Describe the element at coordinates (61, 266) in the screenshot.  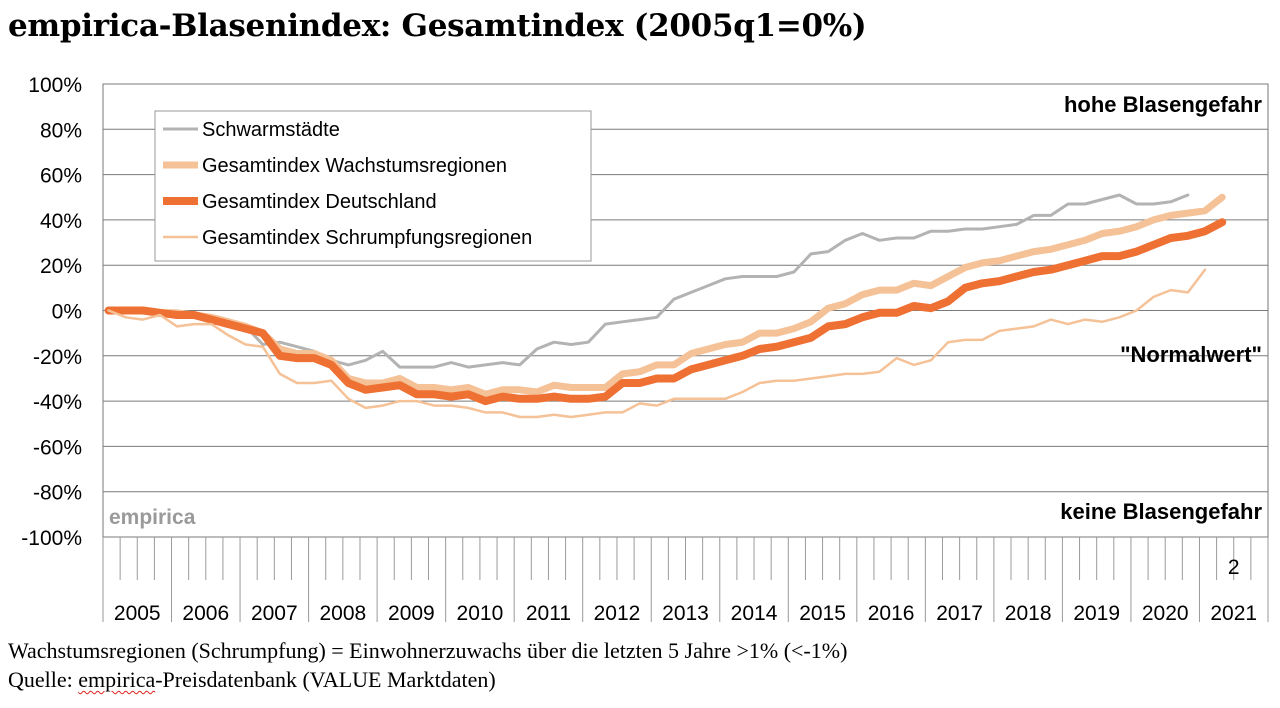
I see `y-tick-label: 20%` at that location.